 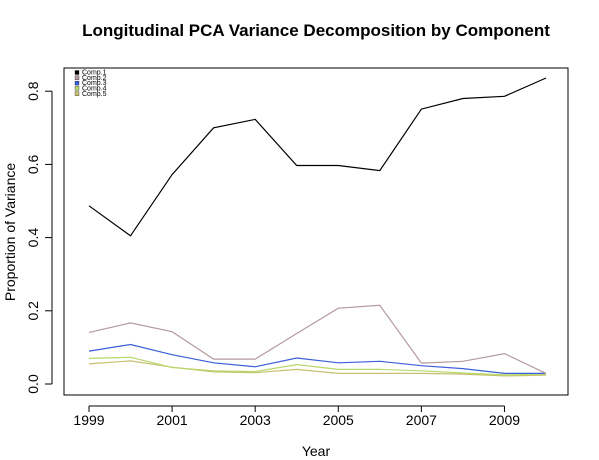 What do you see at coordinates (33, 91) in the screenshot?
I see `y-tick-label: 0.8` at bounding box center [33, 91].